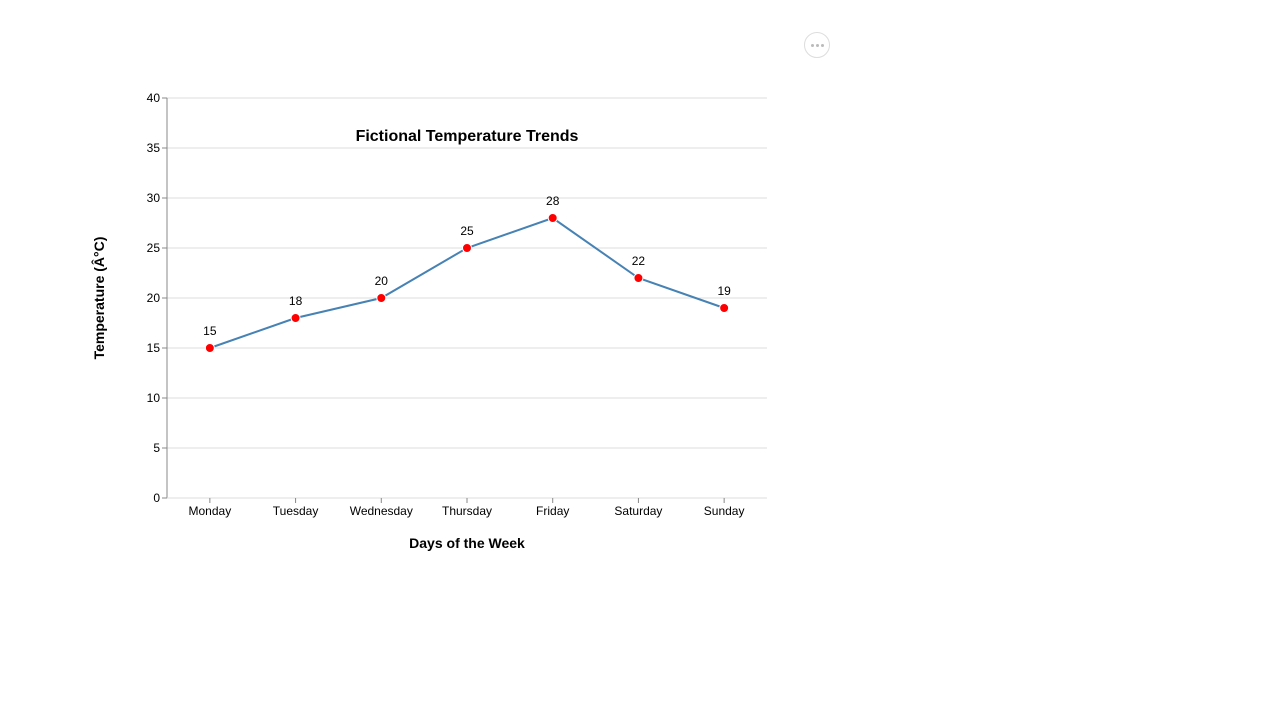 Image resolution: width=1280 pixels, height=725 pixels. What do you see at coordinates (467, 136) in the screenshot?
I see `chart-title: Fictional Temperature Trends` at bounding box center [467, 136].